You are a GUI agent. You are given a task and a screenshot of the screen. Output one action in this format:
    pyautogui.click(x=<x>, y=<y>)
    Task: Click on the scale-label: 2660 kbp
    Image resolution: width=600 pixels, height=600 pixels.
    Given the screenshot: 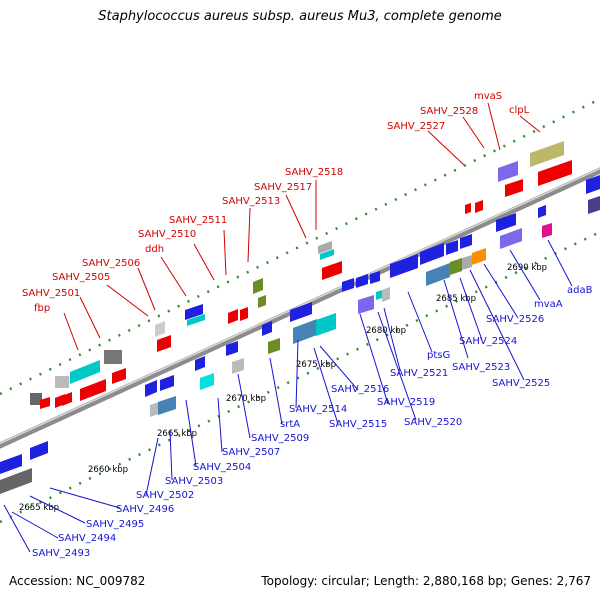 What is the action you would take?
    pyautogui.click(x=108, y=470)
    